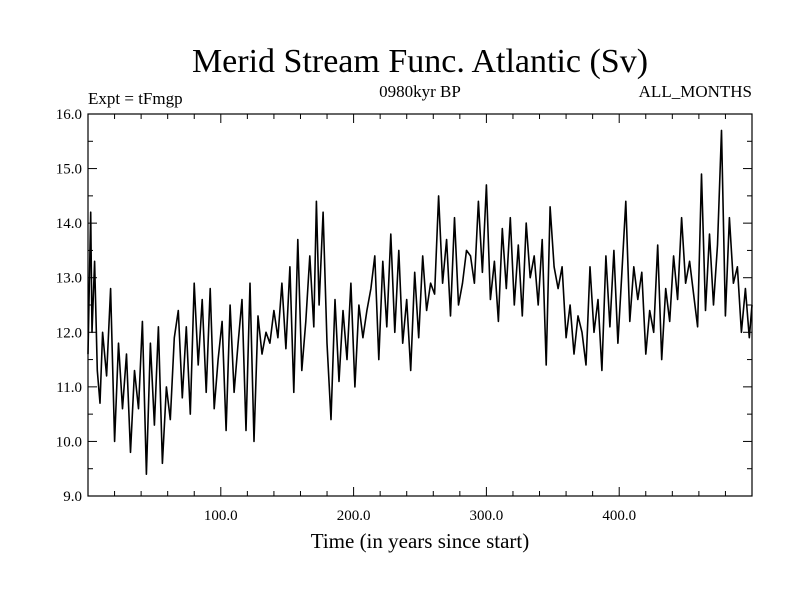  I want to click on y-tick-label: 12.0, so click(69, 333).